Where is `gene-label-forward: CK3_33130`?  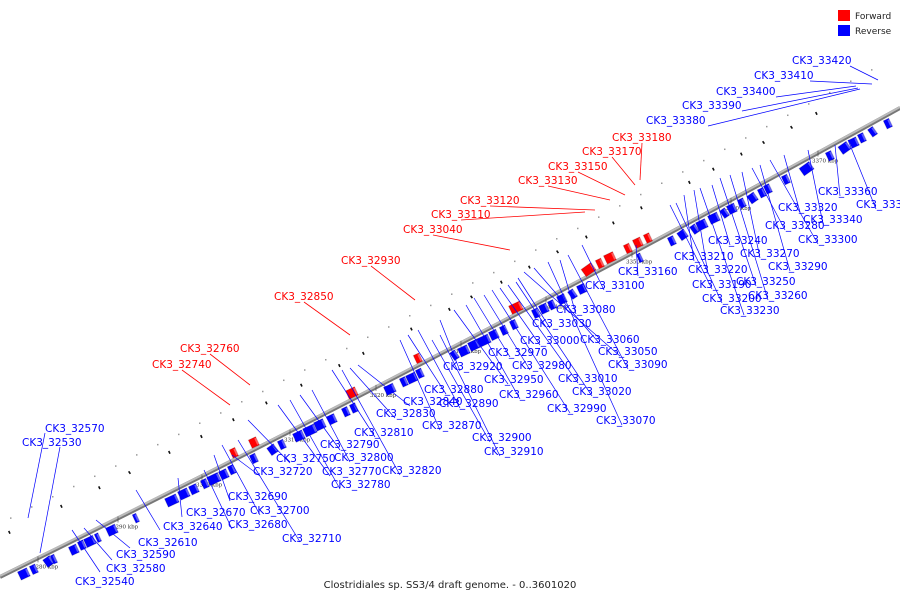
gene-label-forward: CK3_33130 is located at coordinates (548, 181).